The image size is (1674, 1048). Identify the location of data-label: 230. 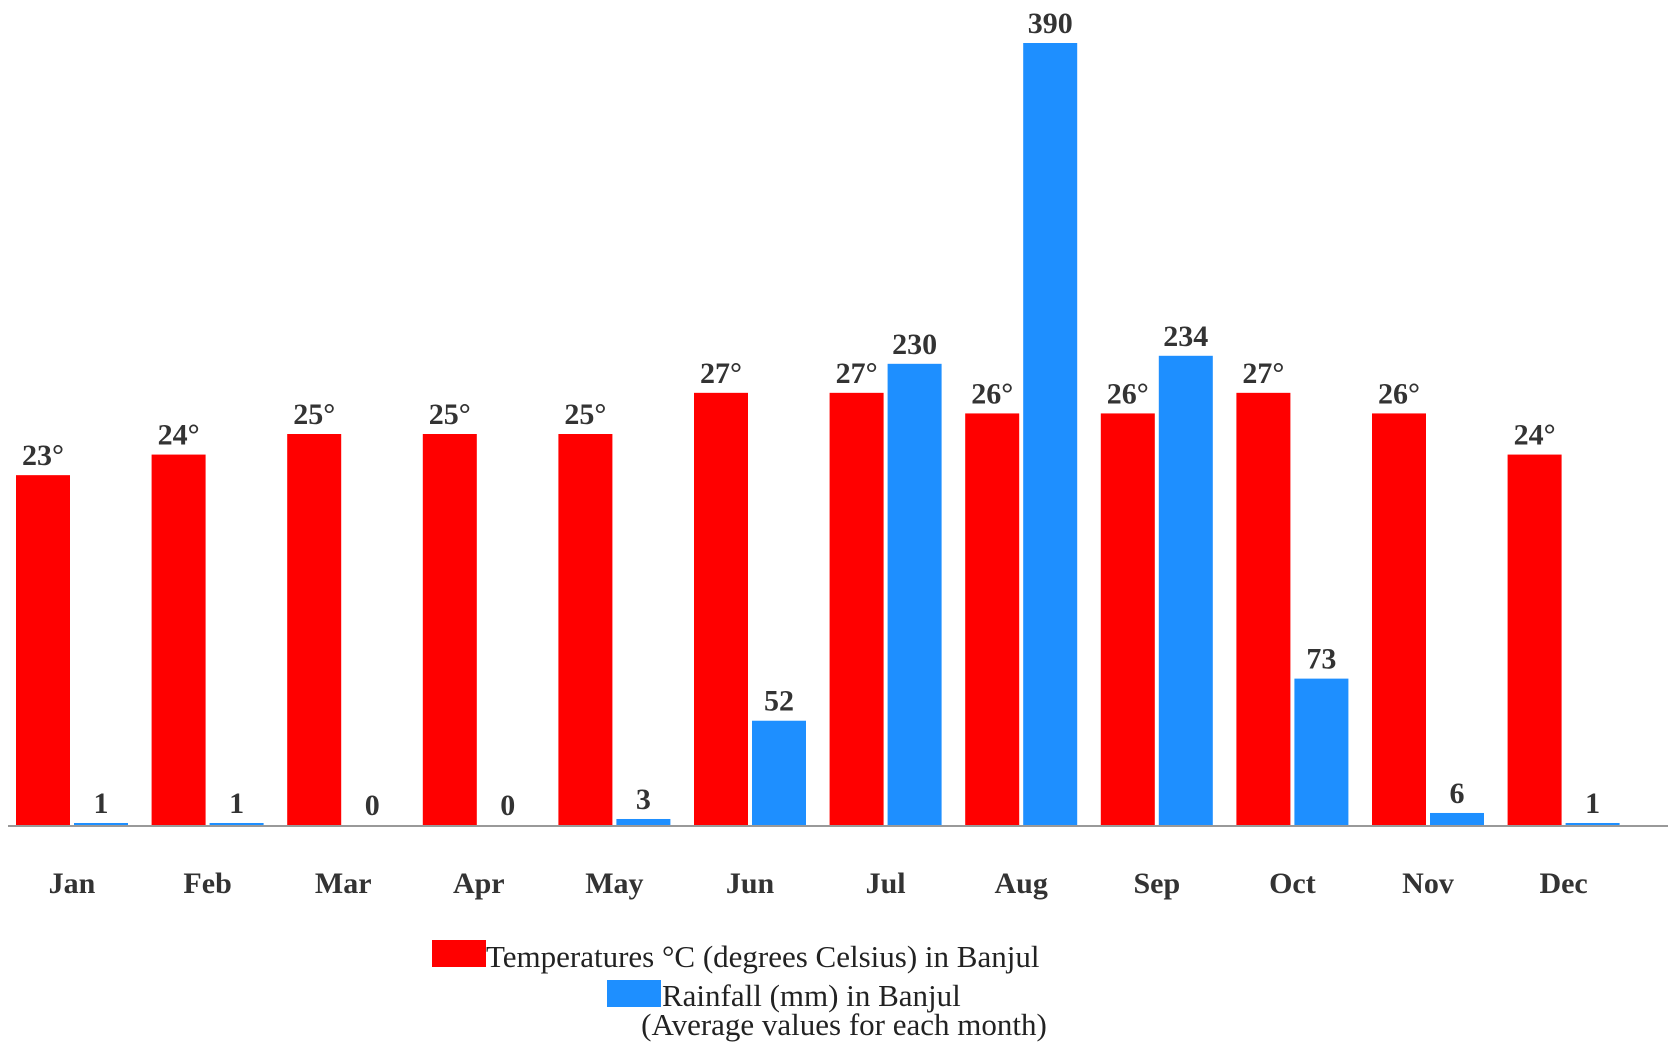
(914, 344).